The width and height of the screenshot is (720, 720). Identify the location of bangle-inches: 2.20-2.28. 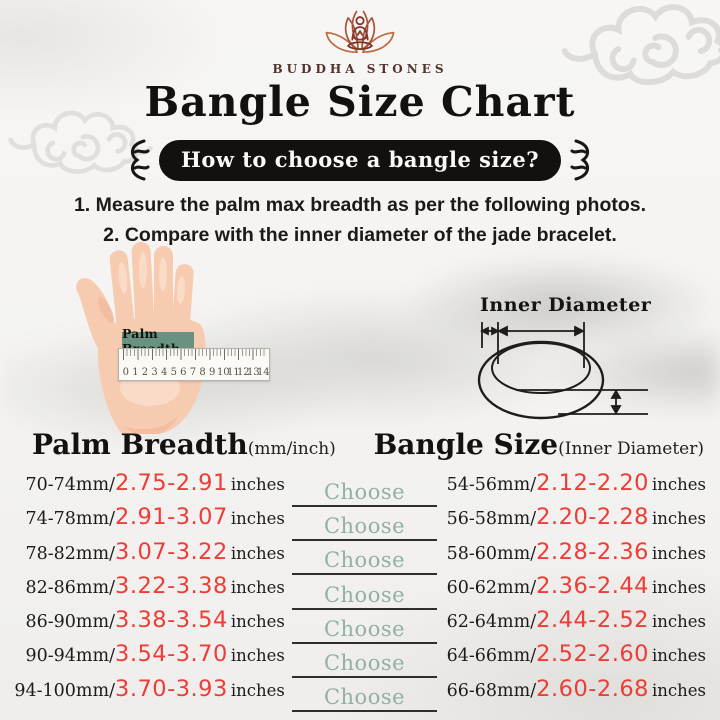
(592, 517).